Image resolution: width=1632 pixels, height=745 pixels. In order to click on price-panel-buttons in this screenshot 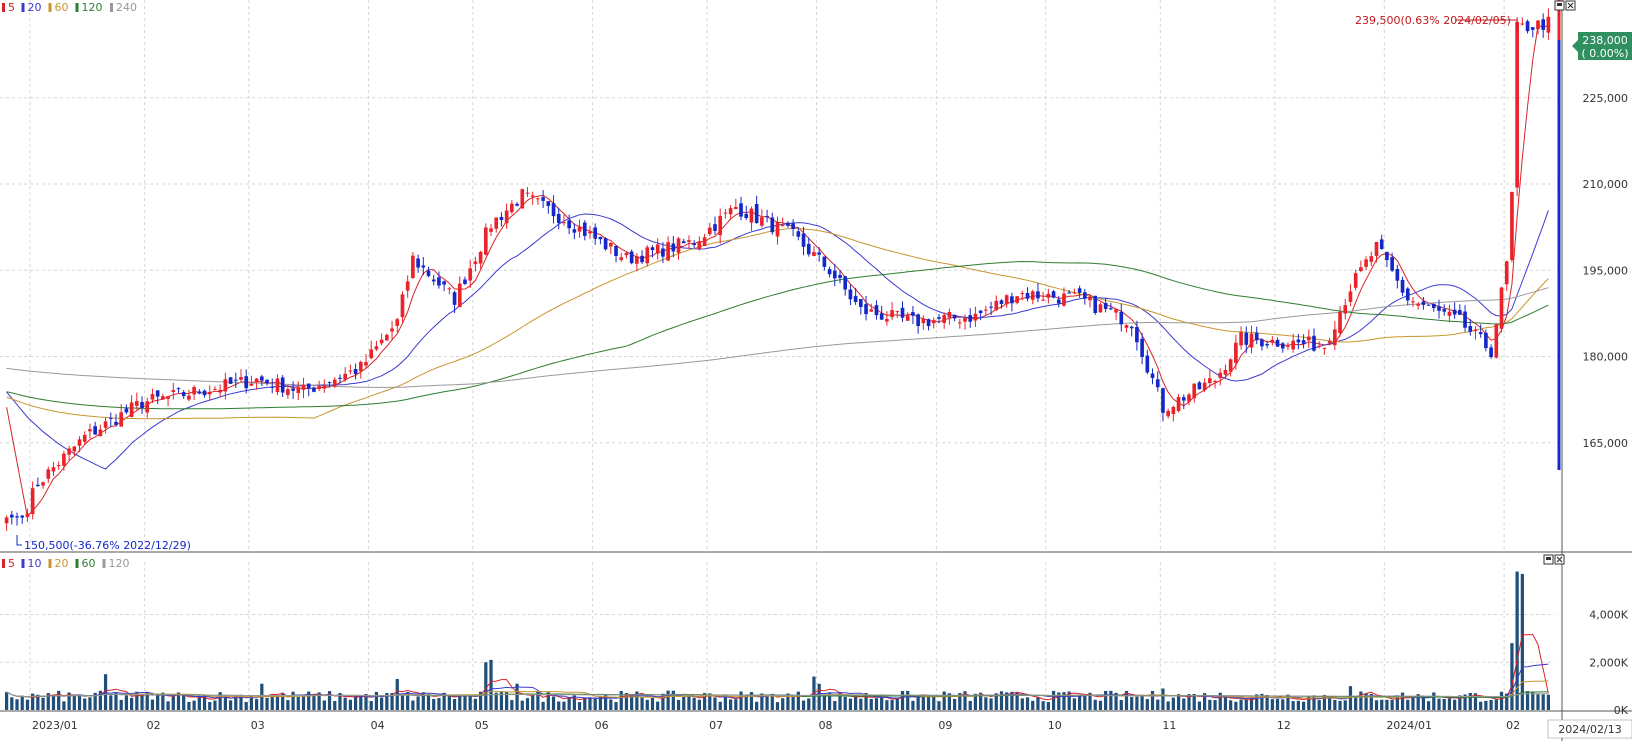, I will do `click(1565, 5)`.